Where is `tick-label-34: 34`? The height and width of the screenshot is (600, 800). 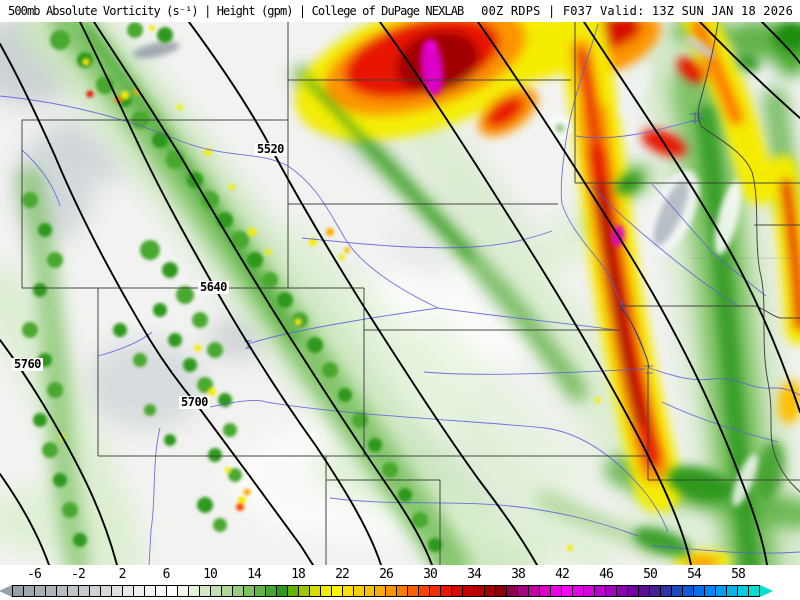 tick-label-34: 34 is located at coordinates (474, 574).